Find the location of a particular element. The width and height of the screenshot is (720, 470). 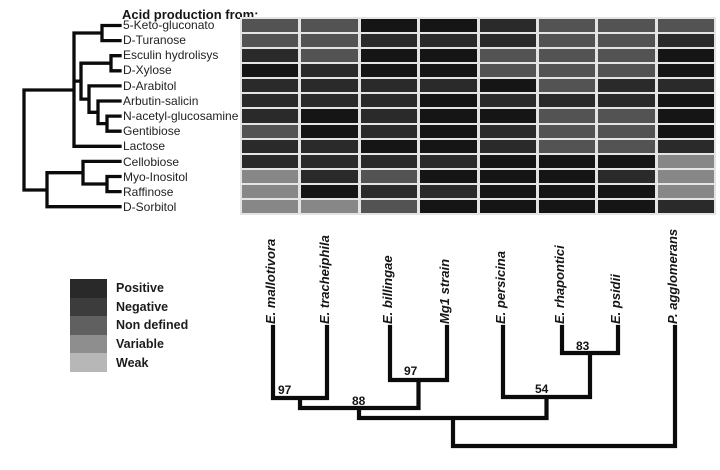

substrate-label: 5-Keto-gluconato is located at coordinates (169, 24).